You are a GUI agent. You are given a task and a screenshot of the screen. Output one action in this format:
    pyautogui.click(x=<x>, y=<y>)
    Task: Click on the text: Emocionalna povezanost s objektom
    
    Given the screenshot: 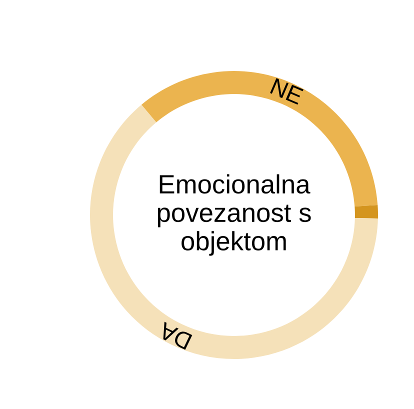 What is the action you would take?
    pyautogui.click(x=234, y=215)
    